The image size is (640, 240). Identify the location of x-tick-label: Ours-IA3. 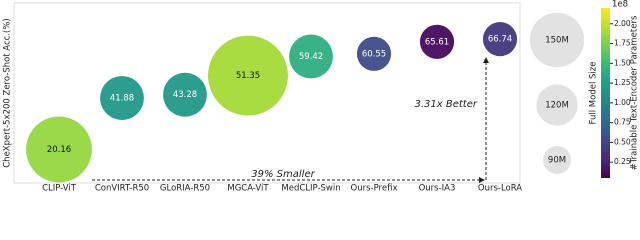
(437, 189).